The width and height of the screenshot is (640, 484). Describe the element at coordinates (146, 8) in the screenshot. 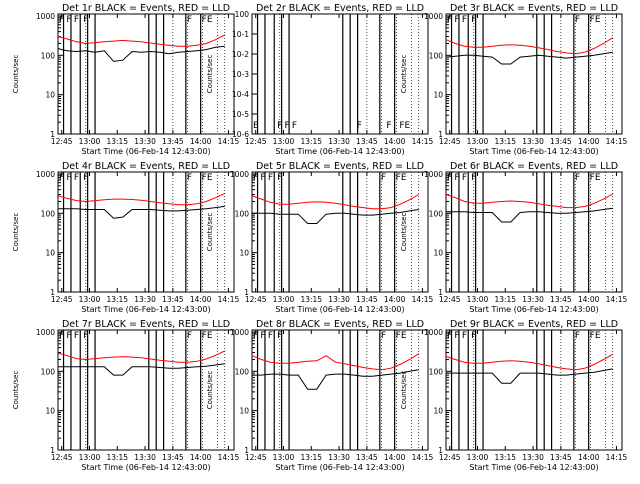

I see `chart-title: Det 1r BLACK = Events, RED = LLD` at that location.